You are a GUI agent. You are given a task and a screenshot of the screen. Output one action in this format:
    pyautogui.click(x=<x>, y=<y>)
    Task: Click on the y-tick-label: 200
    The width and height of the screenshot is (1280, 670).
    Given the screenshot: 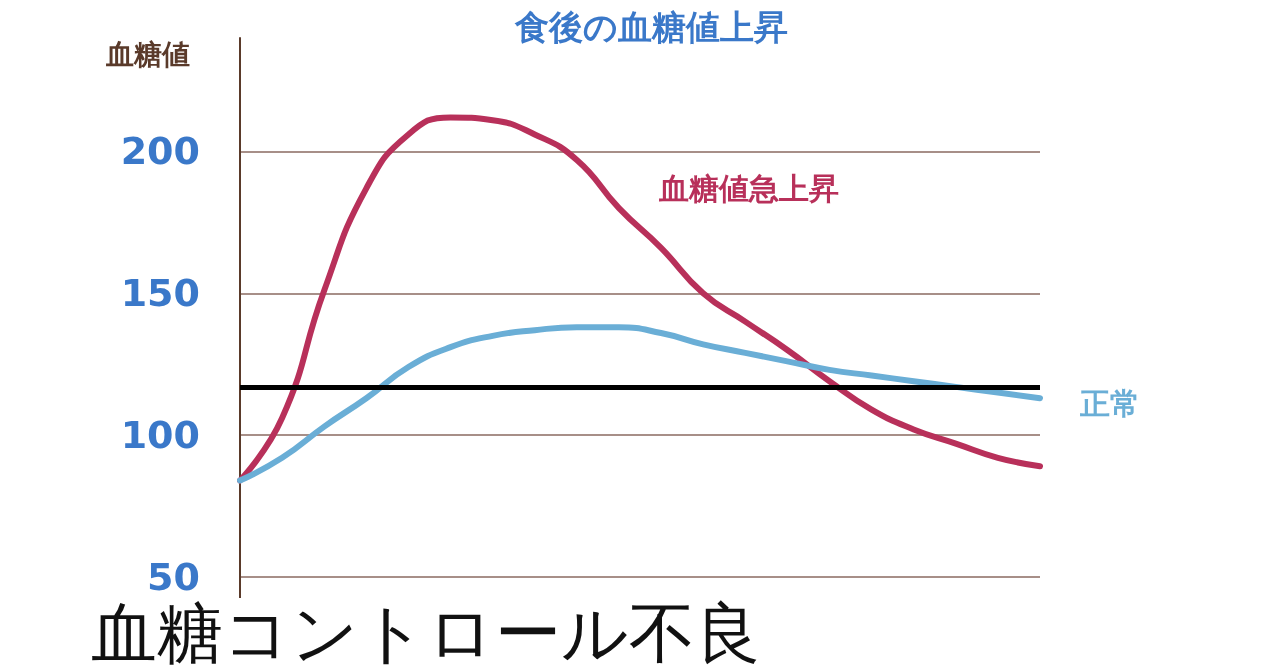 What is the action you would take?
    pyautogui.click(x=160, y=151)
    